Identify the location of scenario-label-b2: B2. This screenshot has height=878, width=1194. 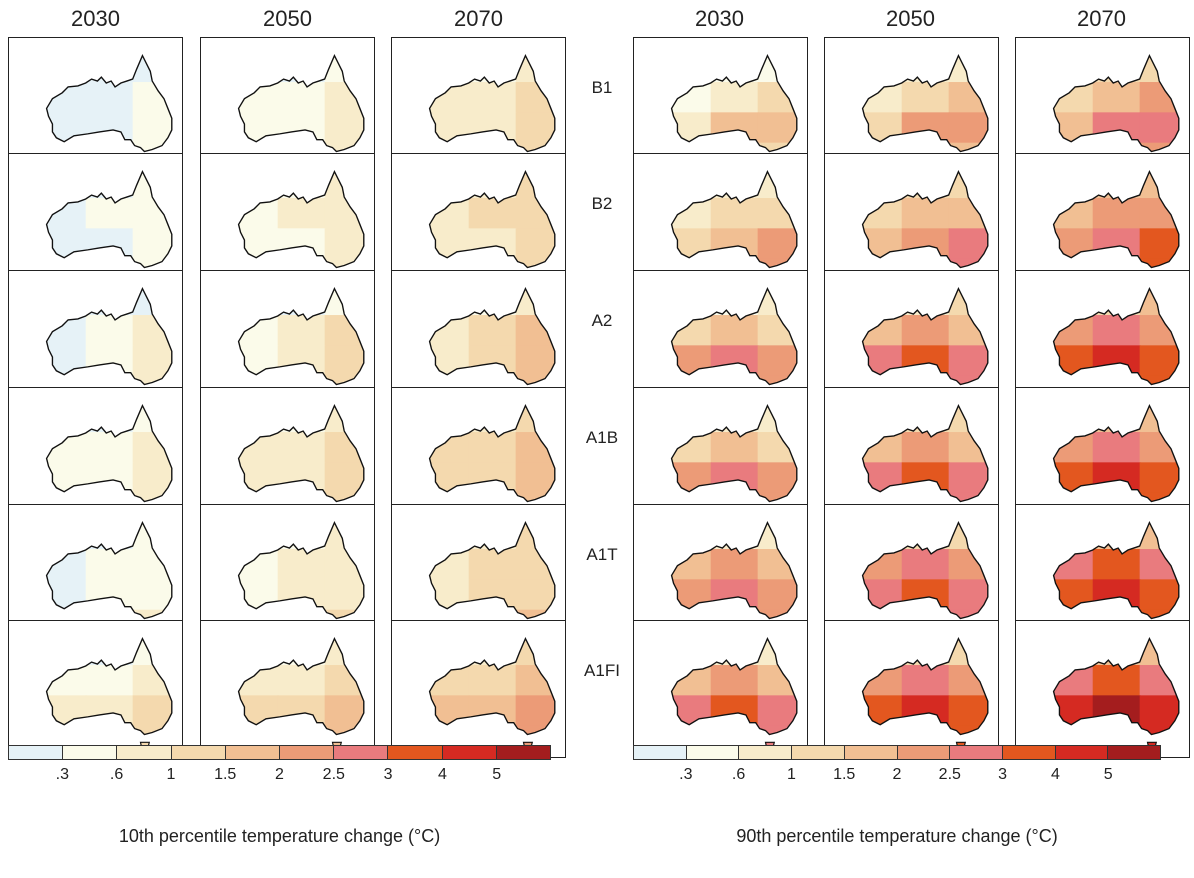
(602, 203).